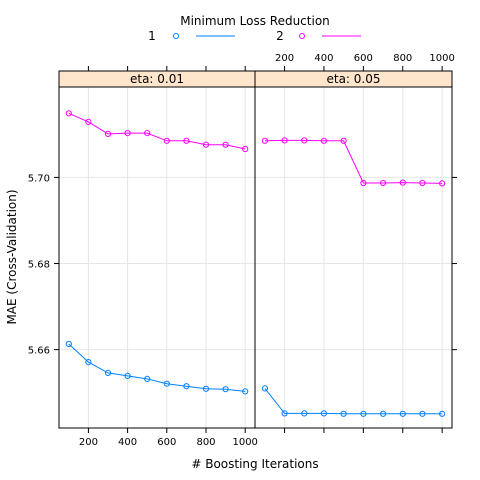 The image size is (480, 480). I want to click on x-tick-label-top: 400, so click(323, 58).